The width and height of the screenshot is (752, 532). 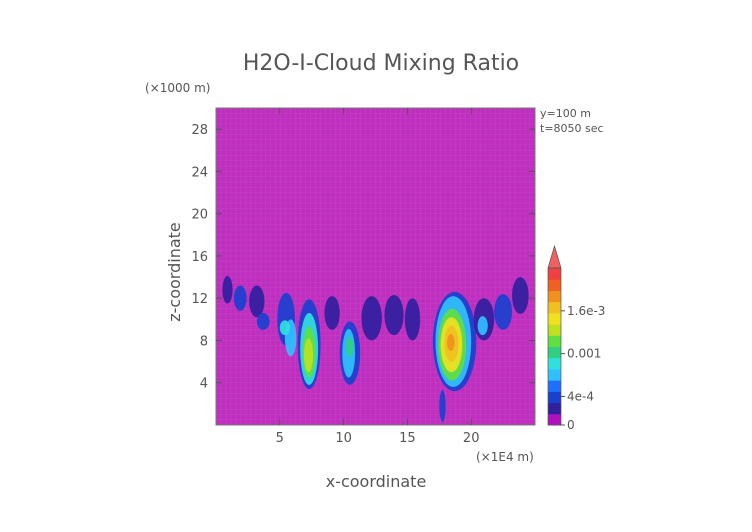 What do you see at coordinates (280, 438) in the screenshot?
I see `x-tick-label: 5` at bounding box center [280, 438].